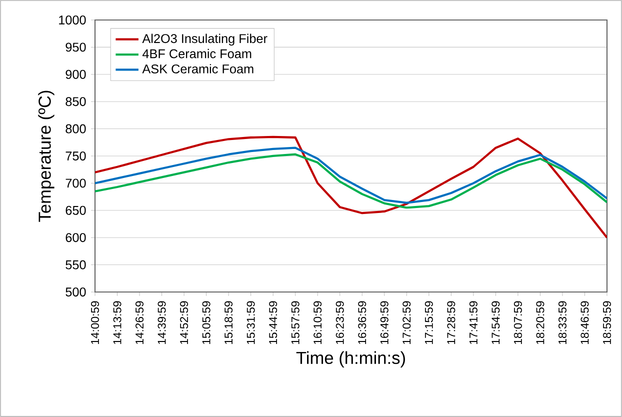 Image resolution: width=622 pixels, height=417 pixels. Describe the element at coordinates (76, 129) in the screenshot. I see `y-tick-label: 800` at that location.